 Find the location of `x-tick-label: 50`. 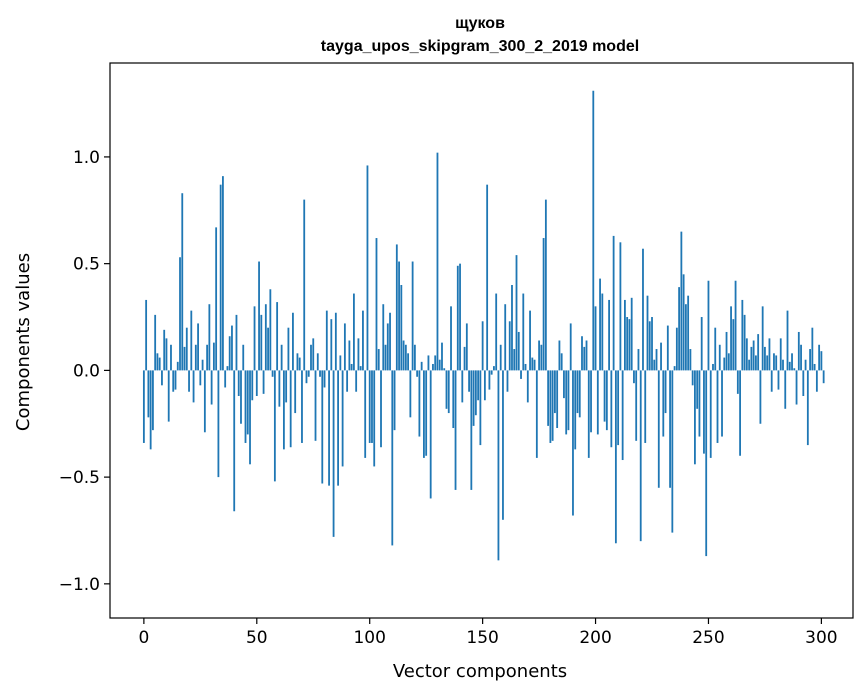

x-tick-label: 50 is located at coordinates (257, 638).